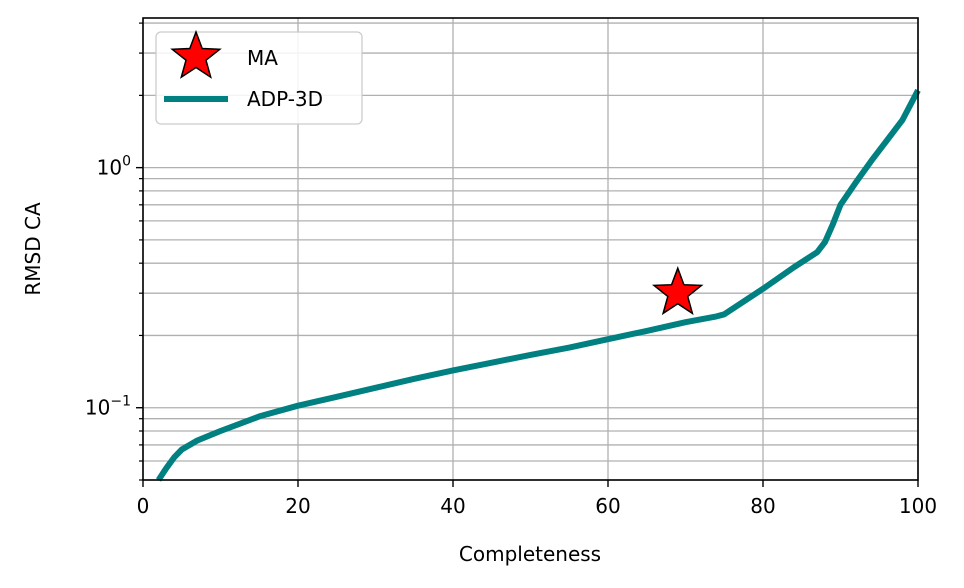 This screenshot has height=588, width=964. Describe the element at coordinates (530, 554) in the screenshot. I see `x-axis-label: Completeness` at that location.